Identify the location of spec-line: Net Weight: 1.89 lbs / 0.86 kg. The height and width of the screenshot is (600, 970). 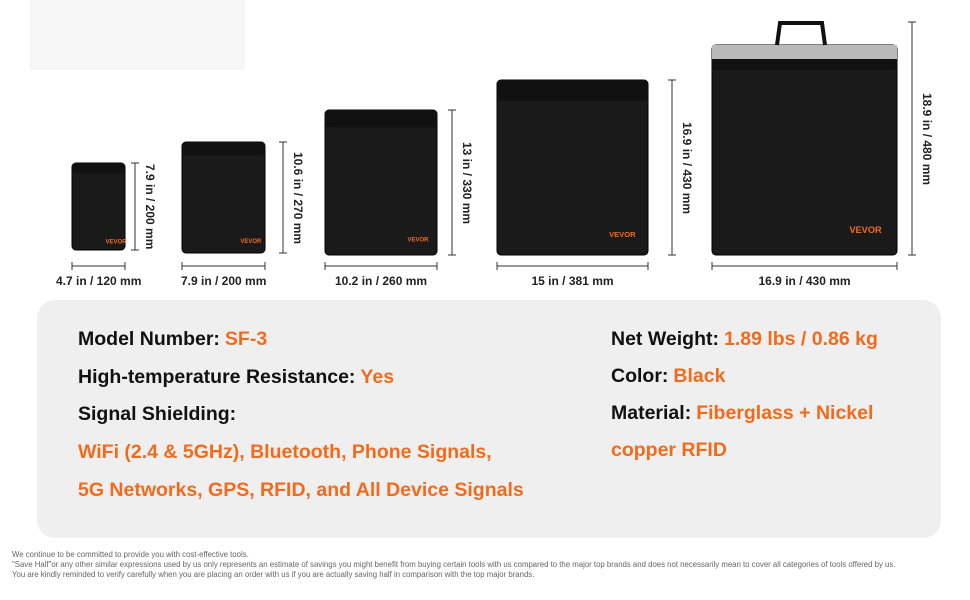
(744, 339).